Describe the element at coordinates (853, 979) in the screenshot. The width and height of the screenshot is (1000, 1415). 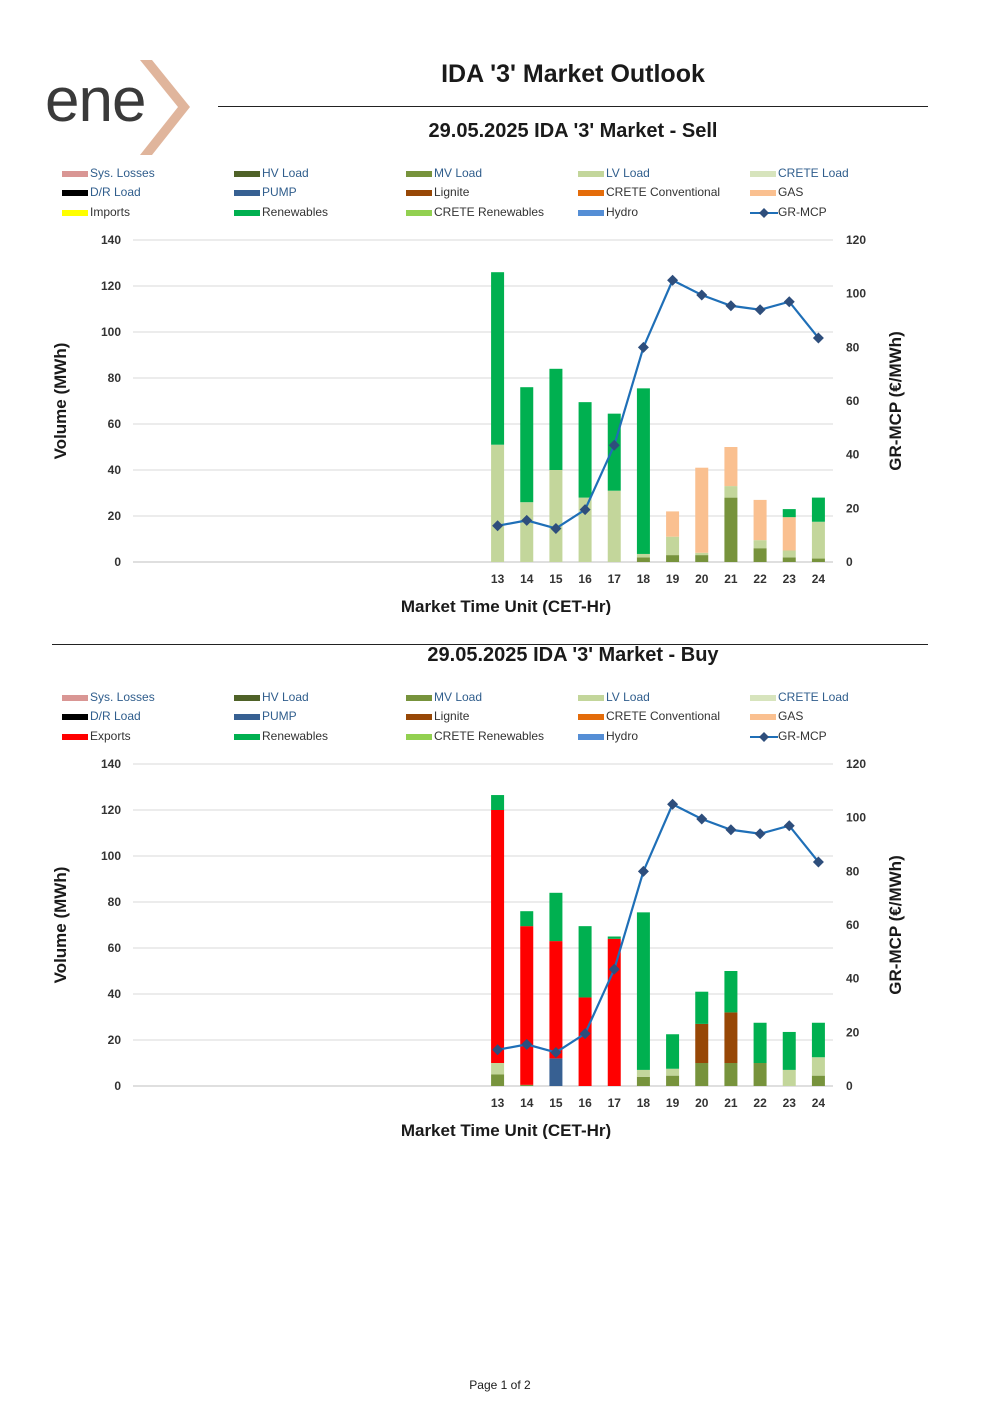
I see `buy-y2tick-40: 40` at that location.